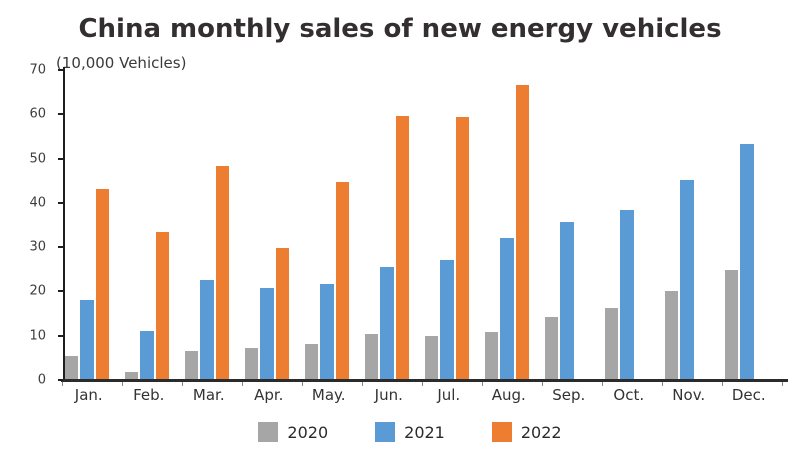 The height and width of the screenshot is (461, 800). What do you see at coordinates (522, 232) in the screenshot?
I see `bar-2022-aug` at bounding box center [522, 232].